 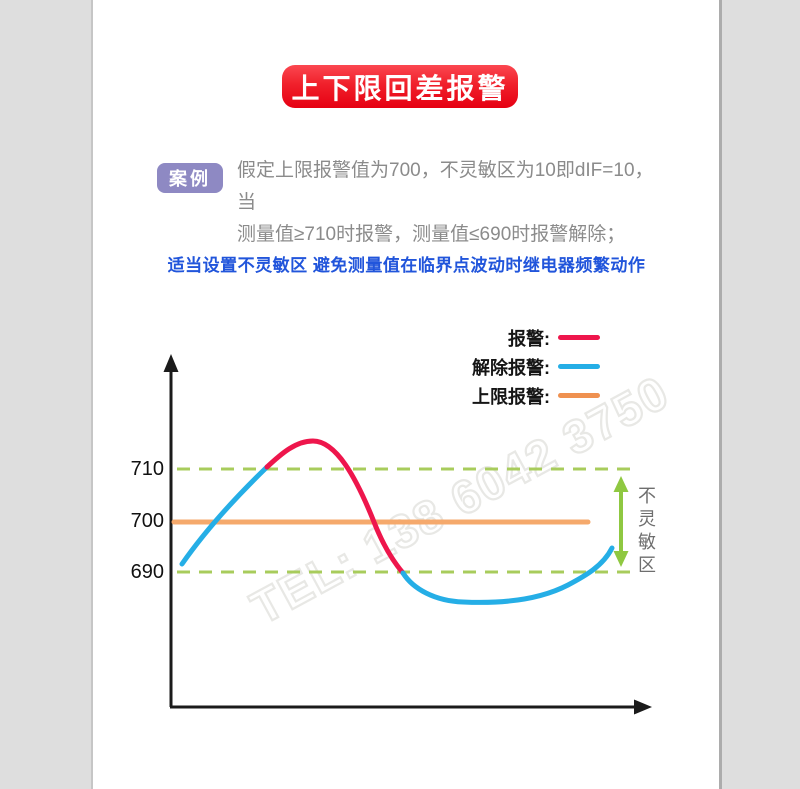 What do you see at coordinates (190, 178) in the screenshot?
I see `case-badge: 案例` at bounding box center [190, 178].